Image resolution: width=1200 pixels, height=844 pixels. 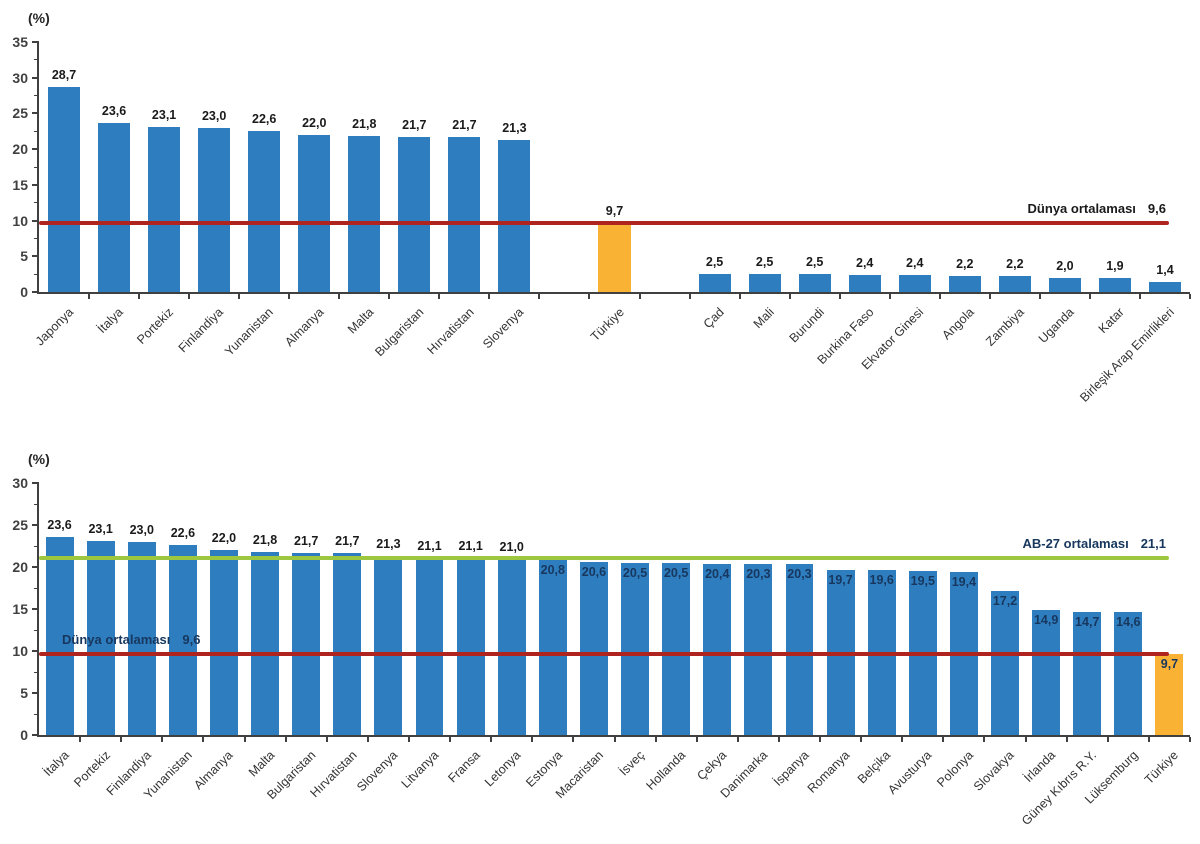 What do you see at coordinates (763, 318) in the screenshot?
I see `x-axis-label-text: Mali` at bounding box center [763, 318].